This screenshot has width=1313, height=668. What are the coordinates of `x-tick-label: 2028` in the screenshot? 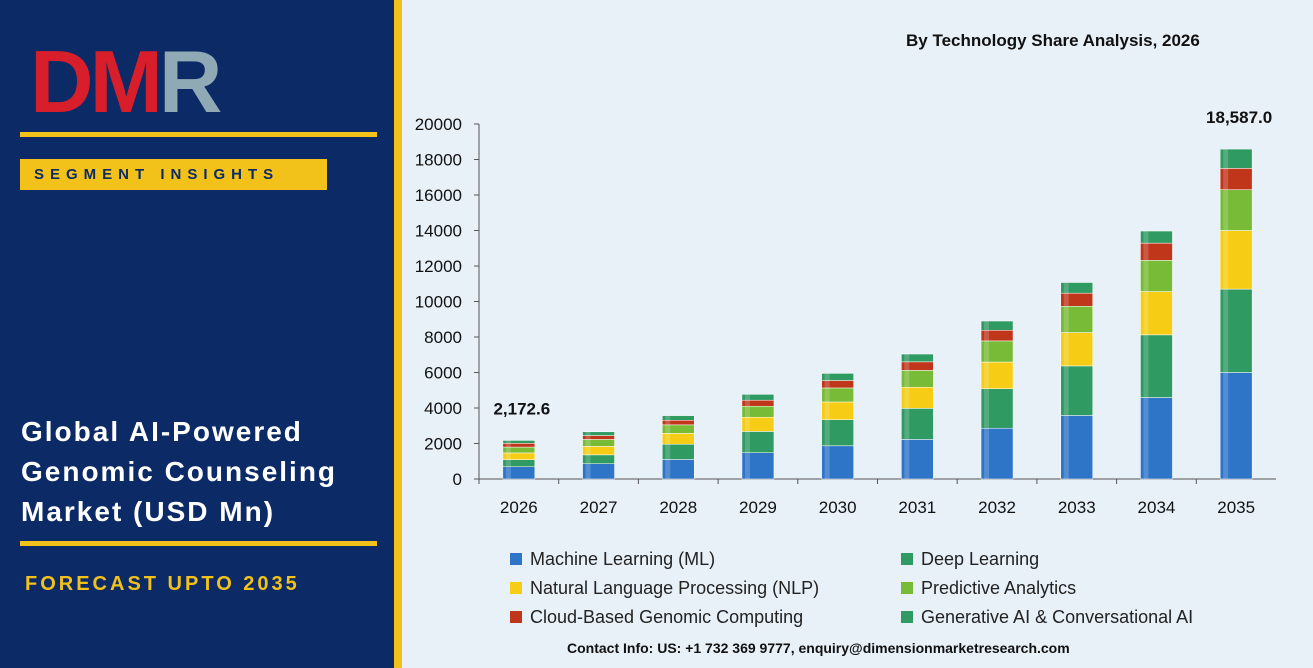 It's located at (678, 507).